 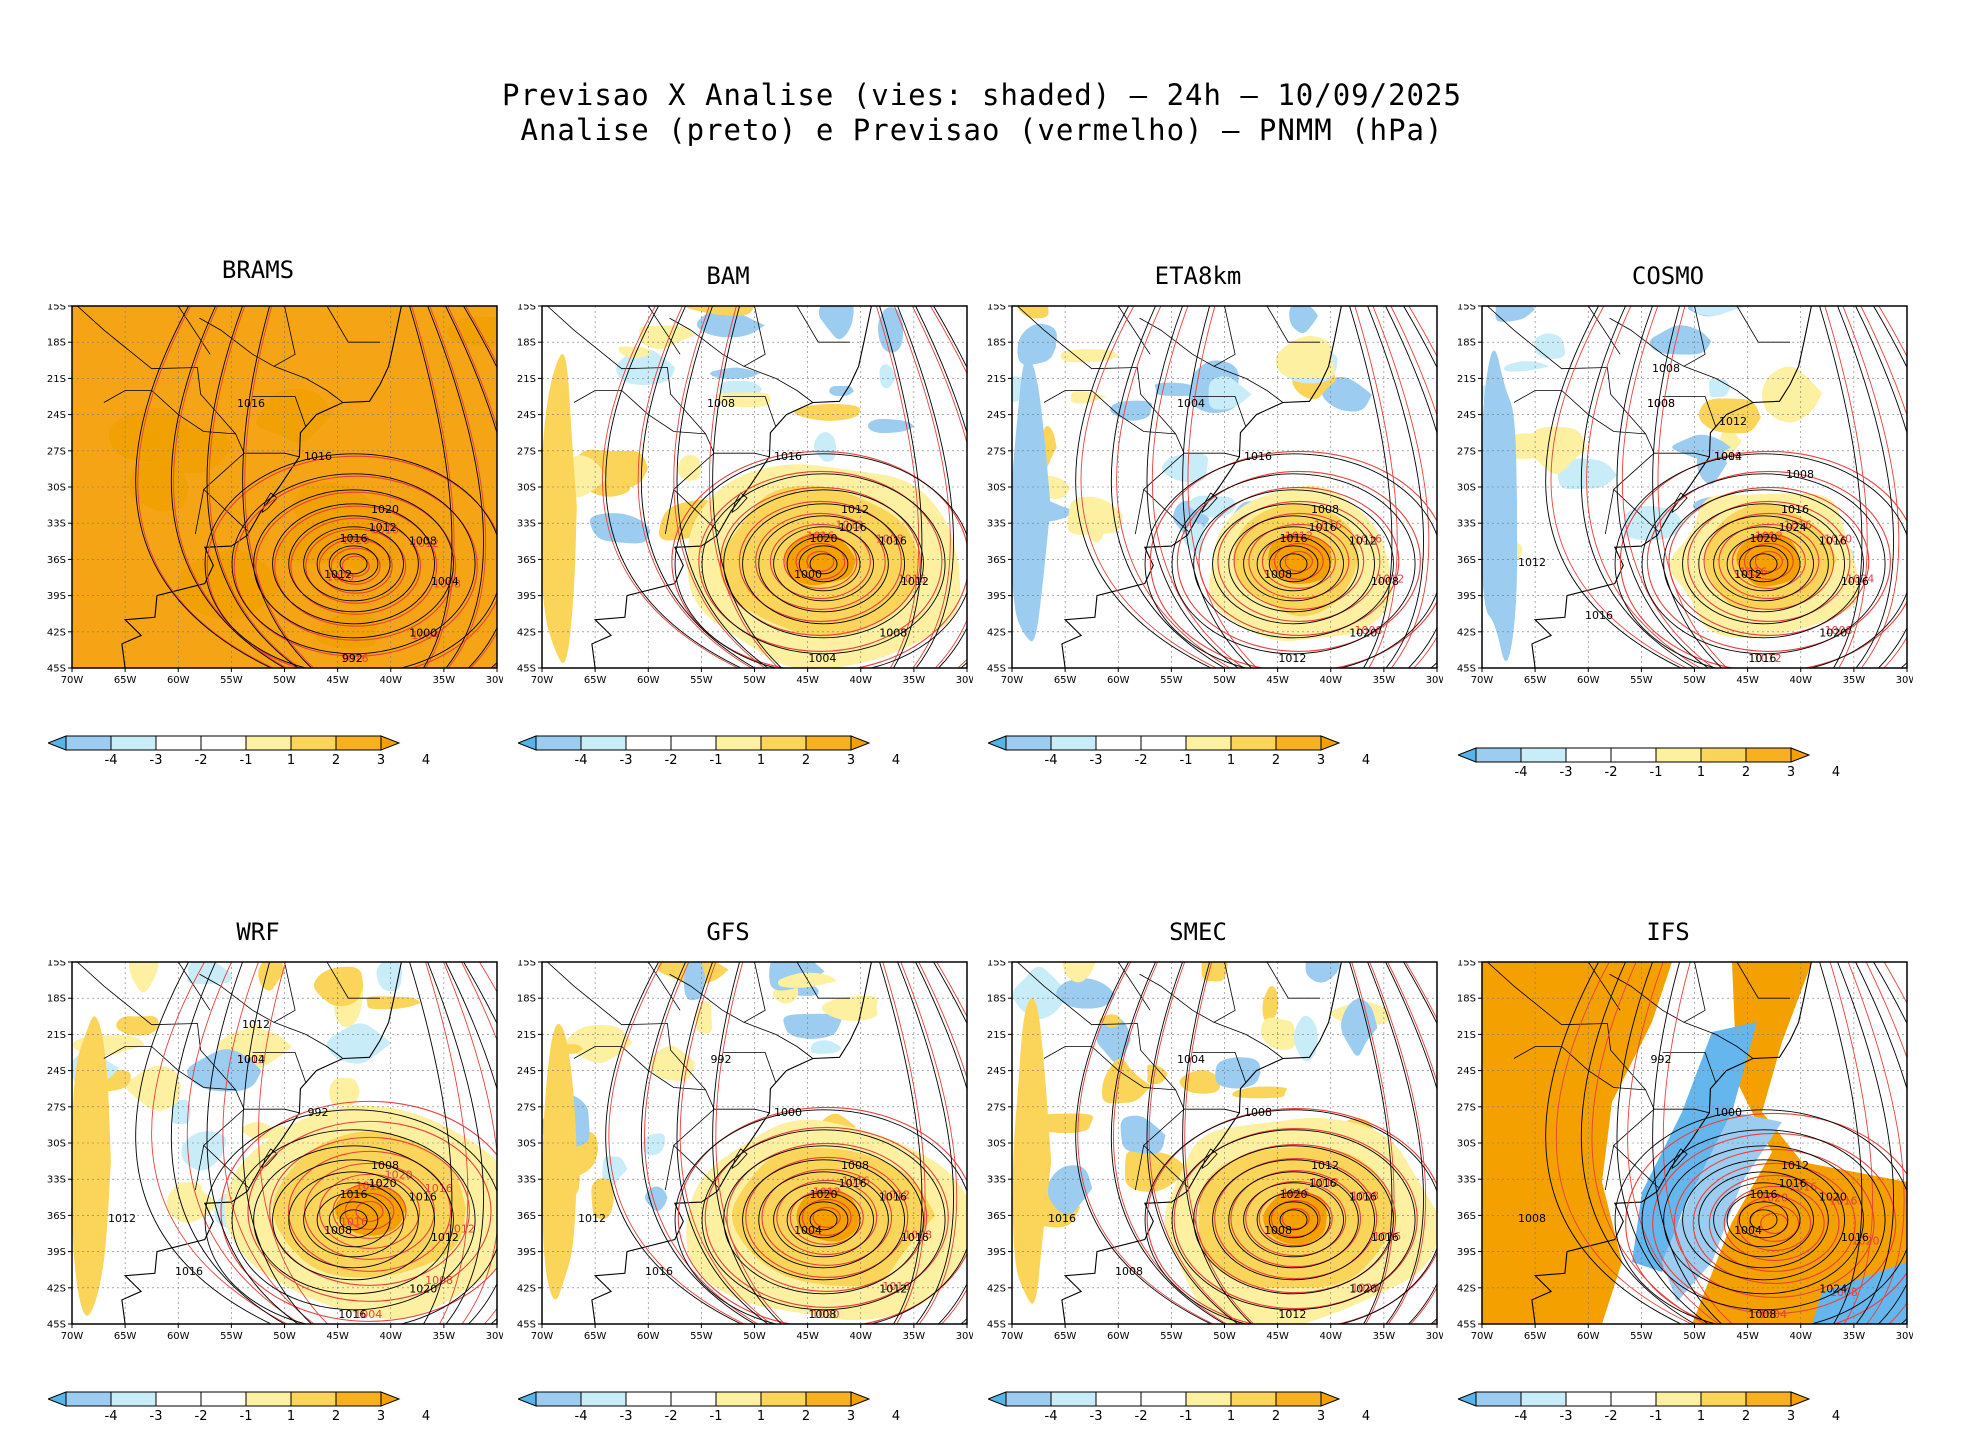 What do you see at coordinates (595, 680) in the screenshot?
I see `lon-tick-label: 65W` at bounding box center [595, 680].